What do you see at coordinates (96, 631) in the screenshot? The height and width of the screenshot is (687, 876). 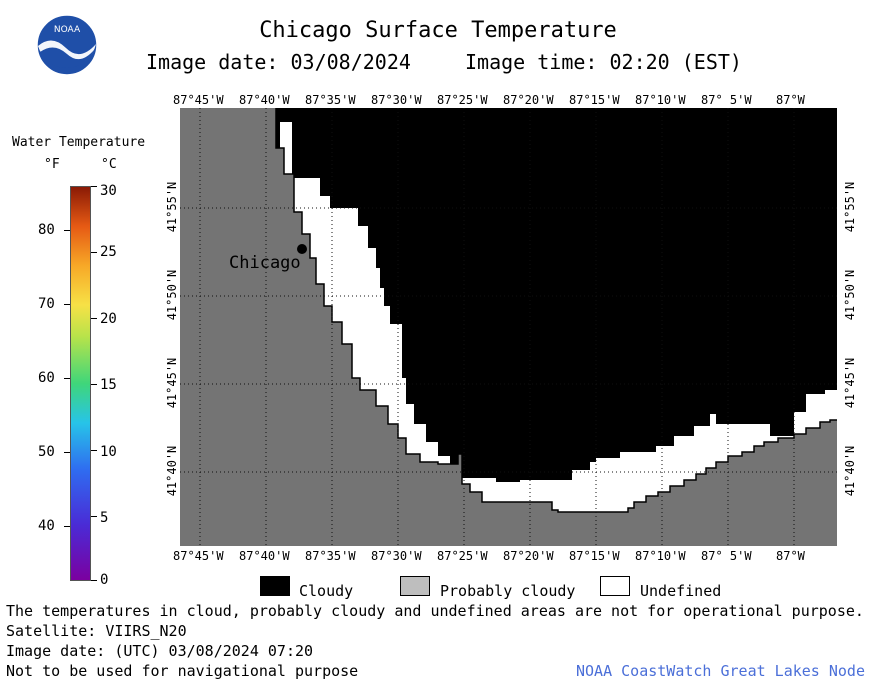 I see `satellite-text: Satellite: VIIRS_N20` at bounding box center [96, 631].